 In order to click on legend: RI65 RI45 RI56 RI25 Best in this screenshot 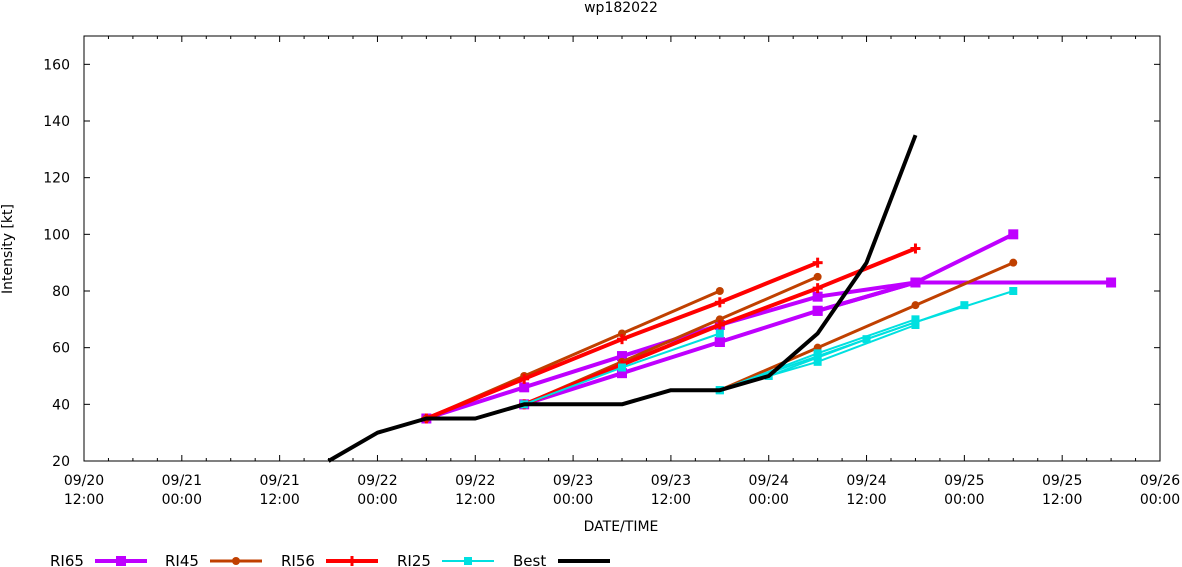, I will do `click(330, 559)`.